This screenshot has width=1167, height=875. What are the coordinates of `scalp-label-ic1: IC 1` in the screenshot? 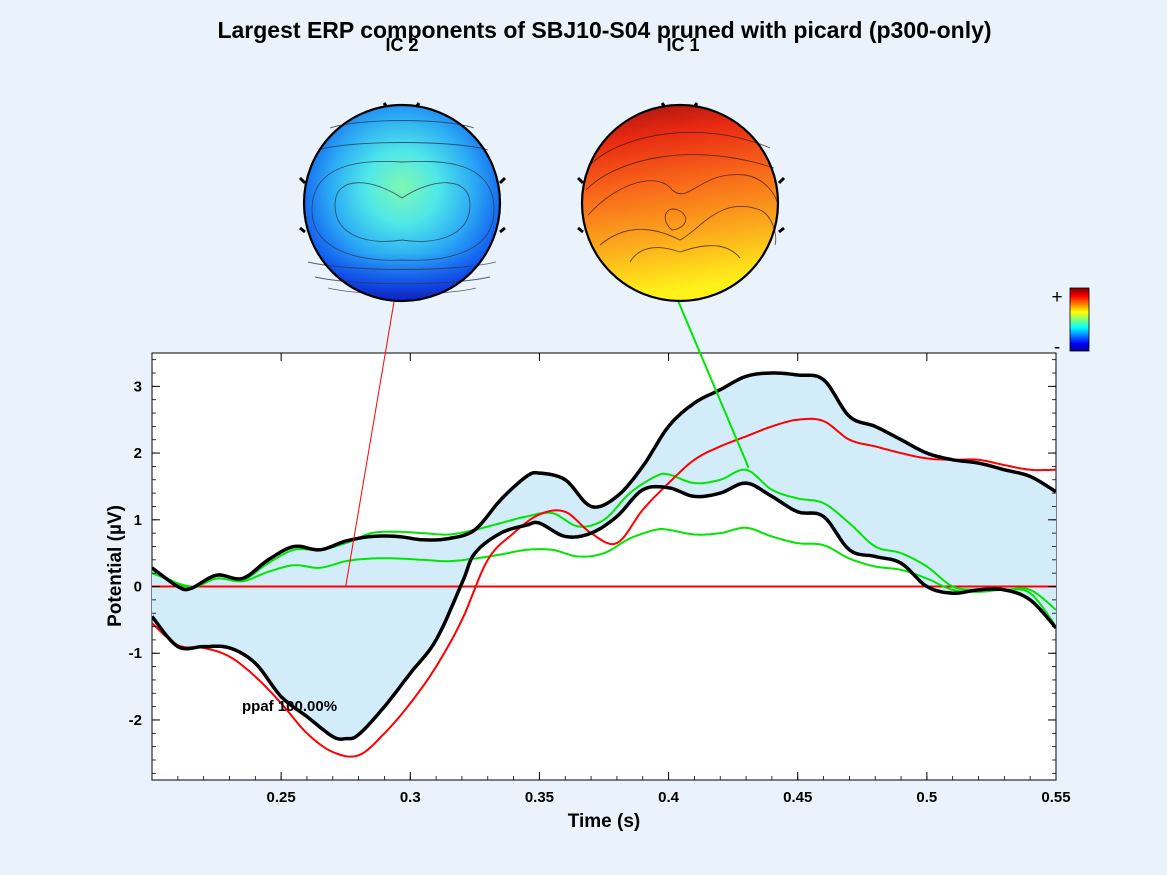 It's located at (682, 45).